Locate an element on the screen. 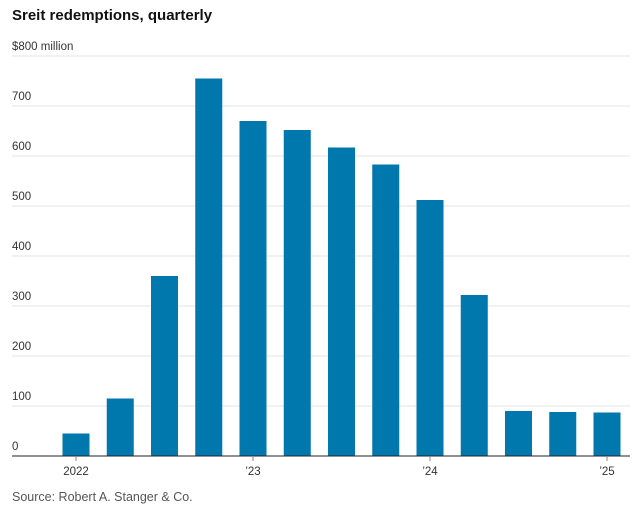 The image size is (641, 513). y-tick-label-100: 100 is located at coordinates (21, 397).